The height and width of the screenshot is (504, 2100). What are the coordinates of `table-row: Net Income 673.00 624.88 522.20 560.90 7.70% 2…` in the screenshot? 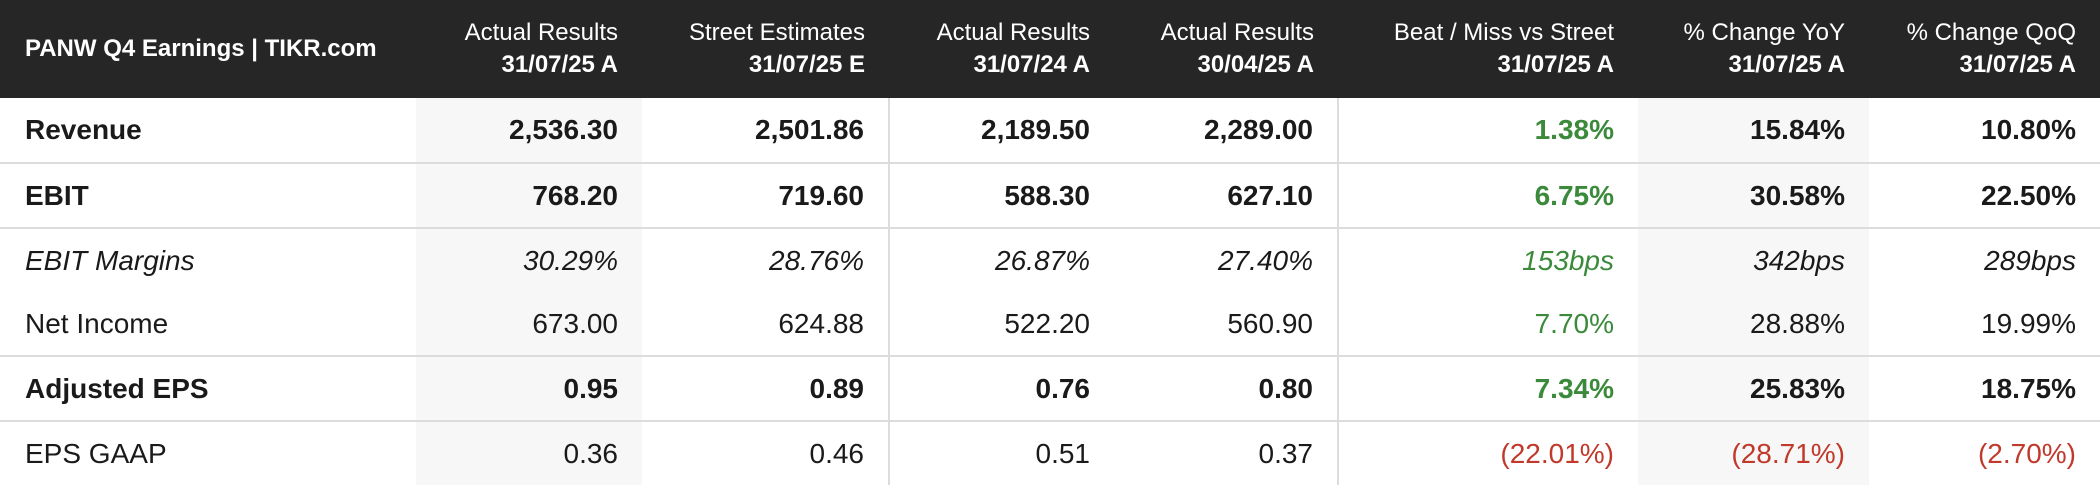 It's located at (1050, 324).